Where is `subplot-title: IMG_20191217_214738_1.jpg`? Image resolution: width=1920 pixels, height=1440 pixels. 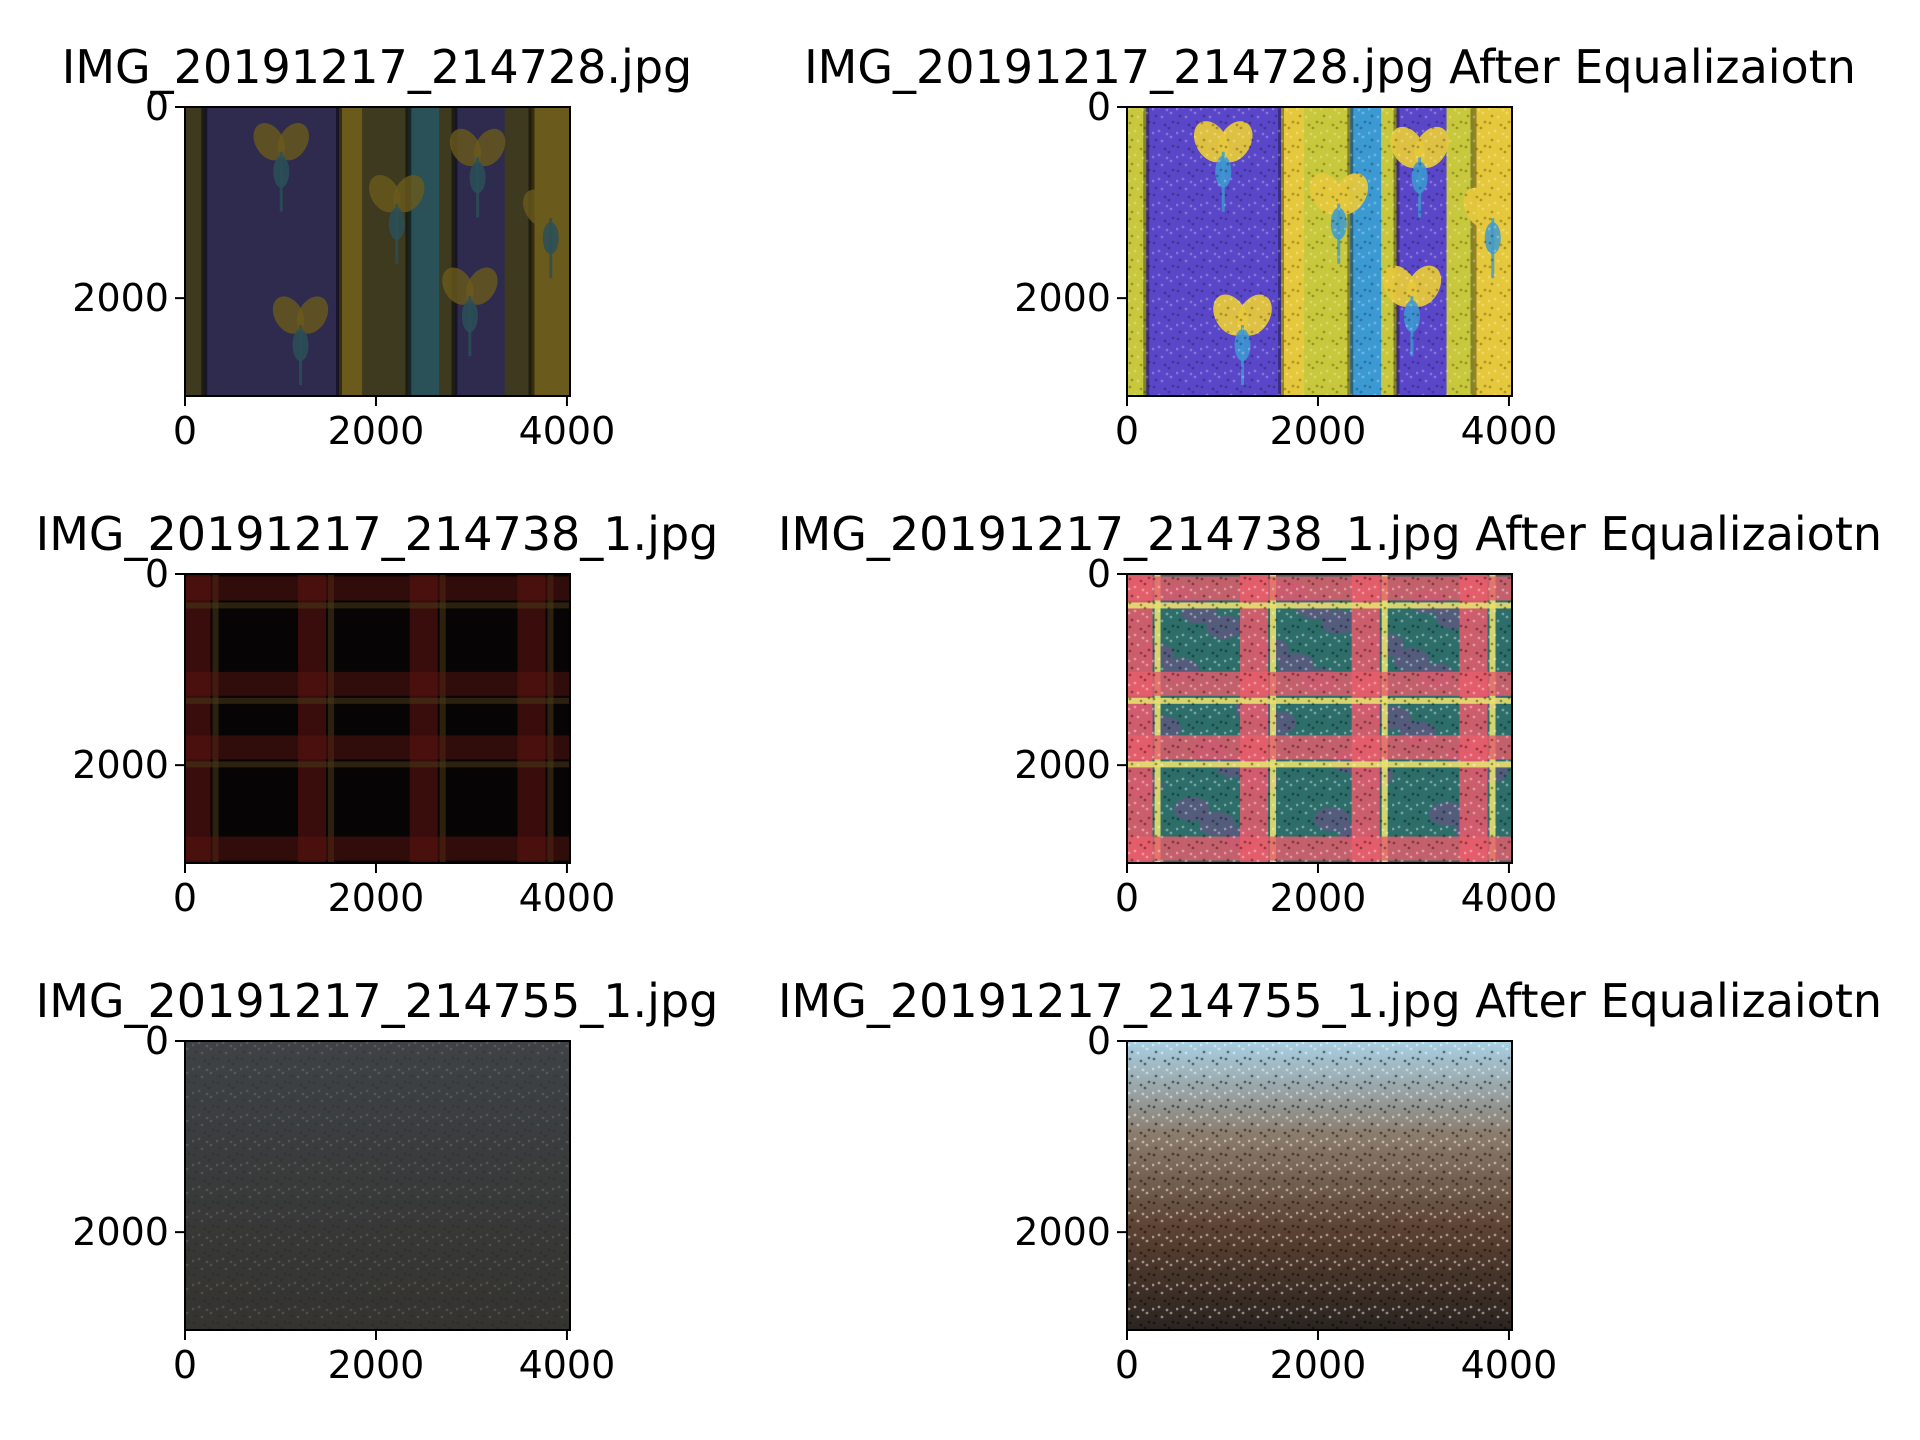
subplot-title: IMG_20191217_214738_1.jpg is located at coordinates (377, 534).